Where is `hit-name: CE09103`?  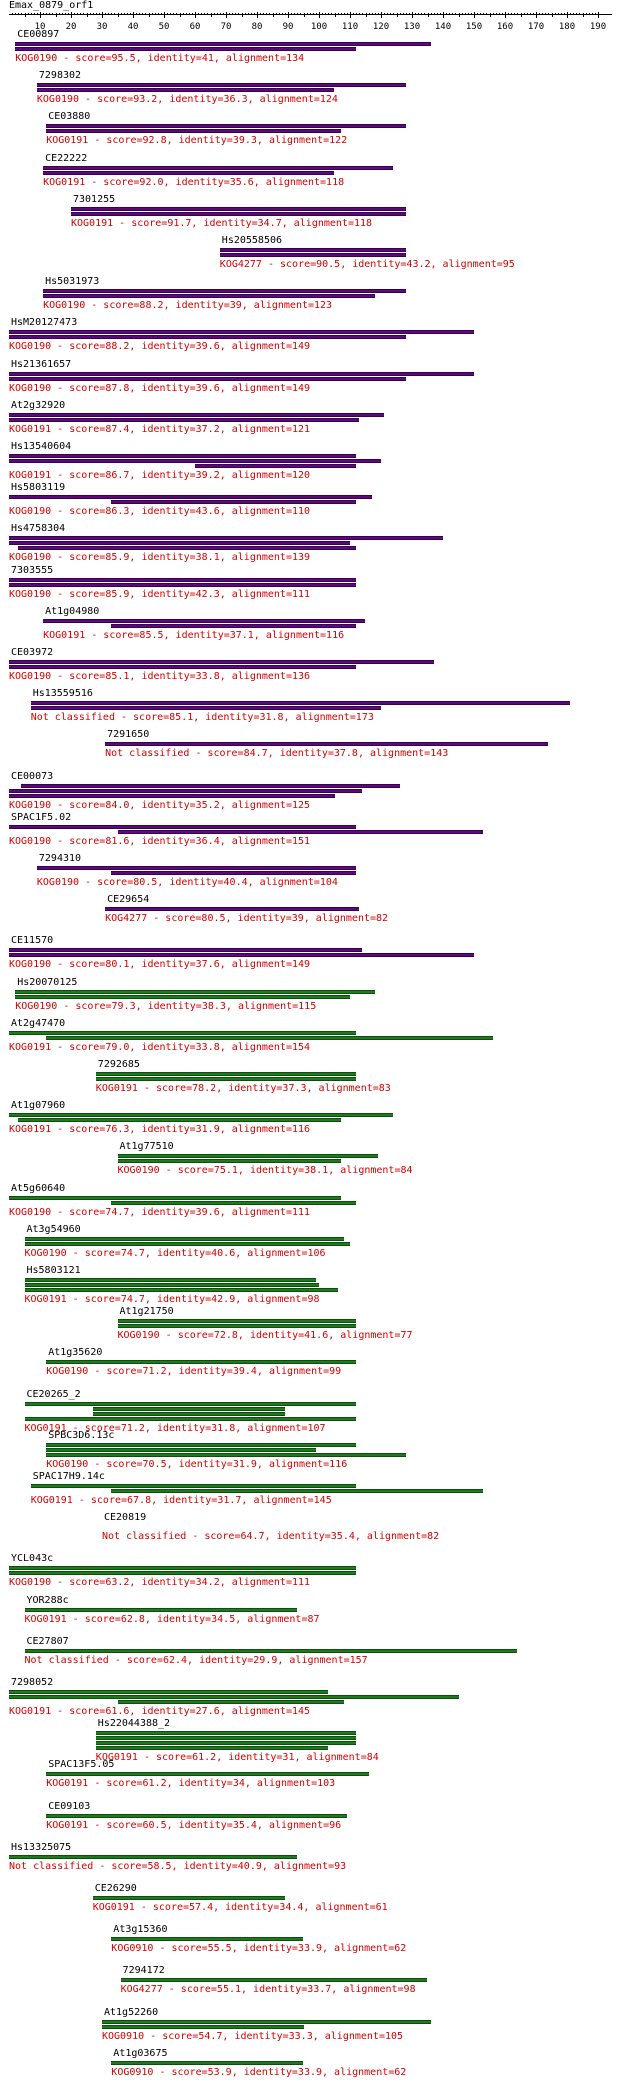
hit-name: CE09103 is located at coordinates (69, 1806).